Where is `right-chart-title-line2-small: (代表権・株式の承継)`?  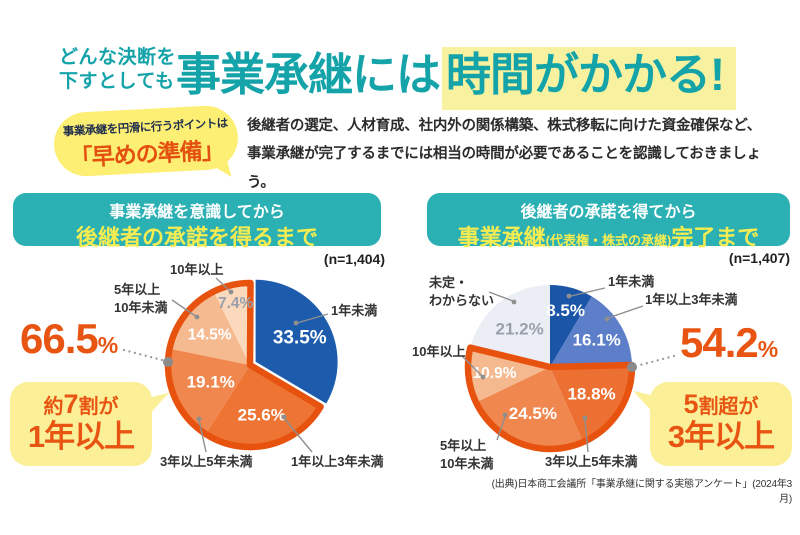
right-chart-title-line2-small: (代表権・株式の承継) is located at coordinates (608, 240).